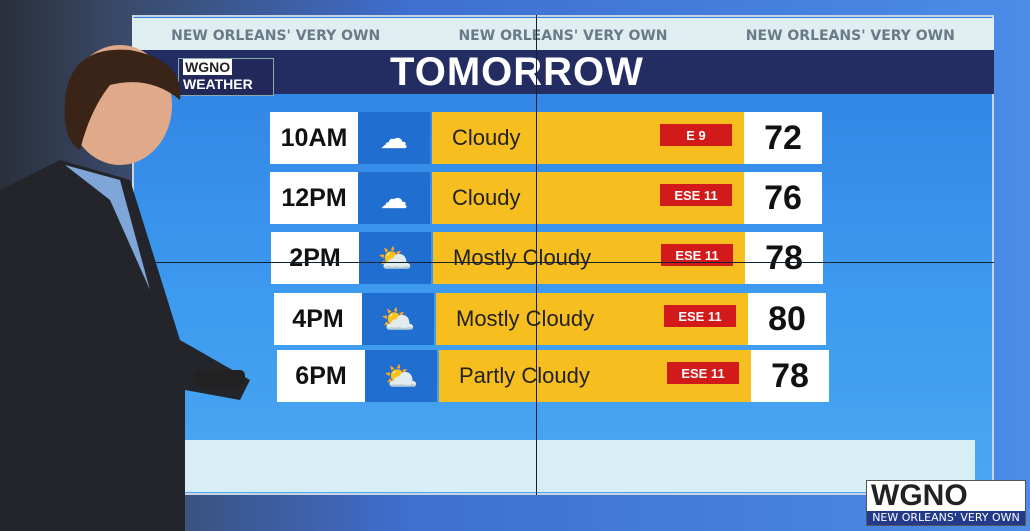 The image size is (1030, 531). What do you see at coordinates (580, 466) in the screenshot?
I see `bottom-band` at bounding box center [580, 466].